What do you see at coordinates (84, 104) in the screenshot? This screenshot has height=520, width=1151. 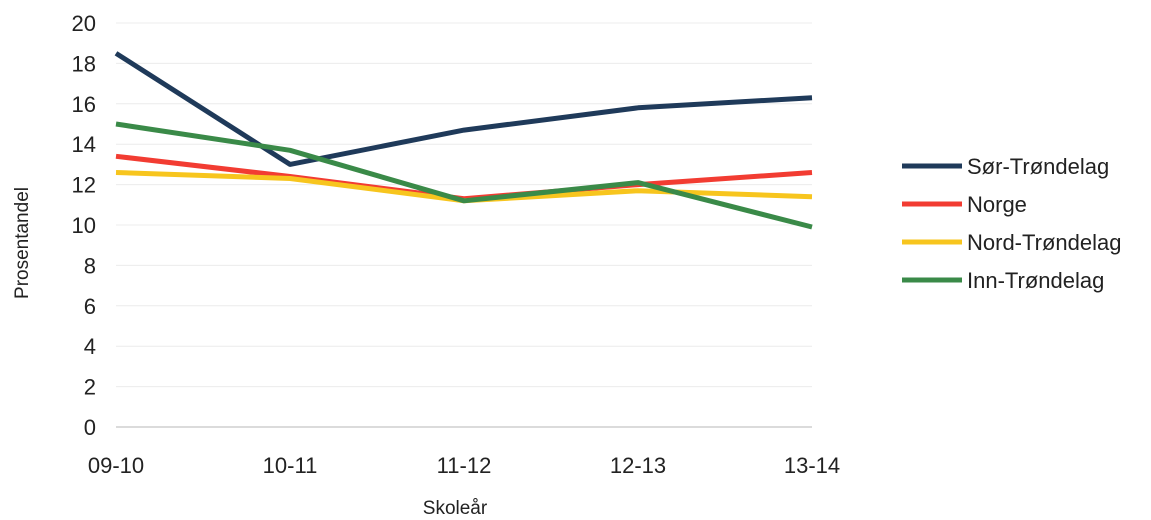 I see `y-tick-label: 16` at bounding box center [84, 104].